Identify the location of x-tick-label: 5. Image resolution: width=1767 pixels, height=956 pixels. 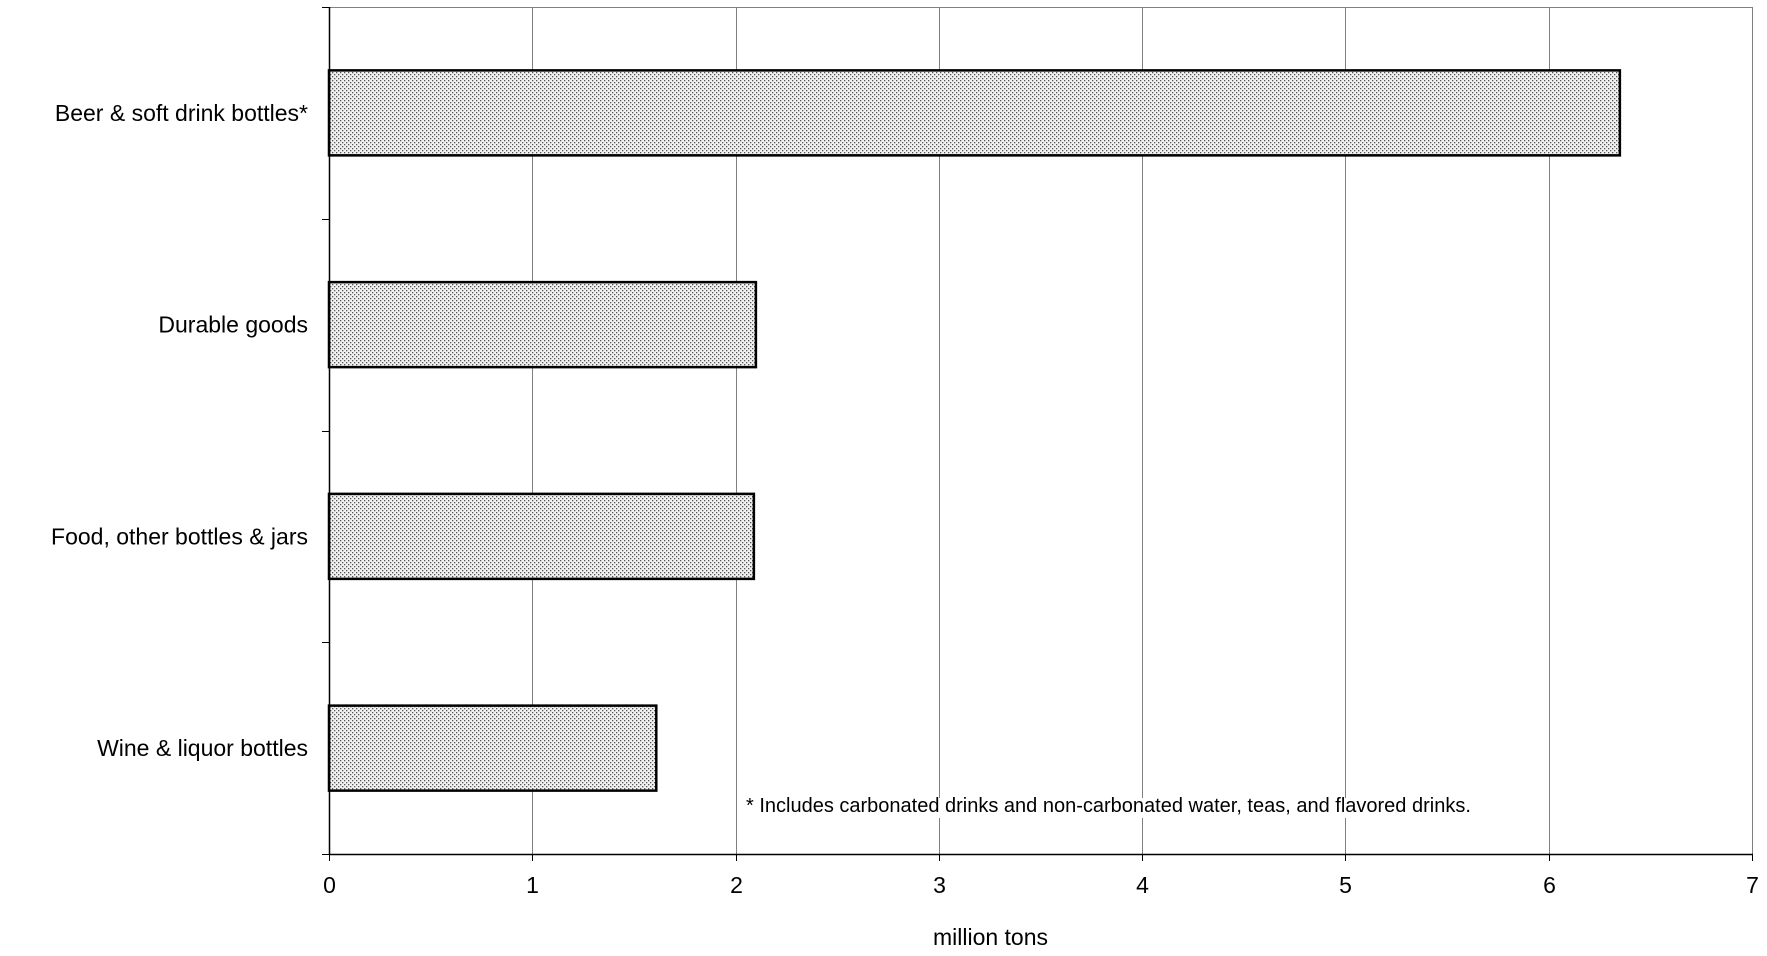
(1345, 885).